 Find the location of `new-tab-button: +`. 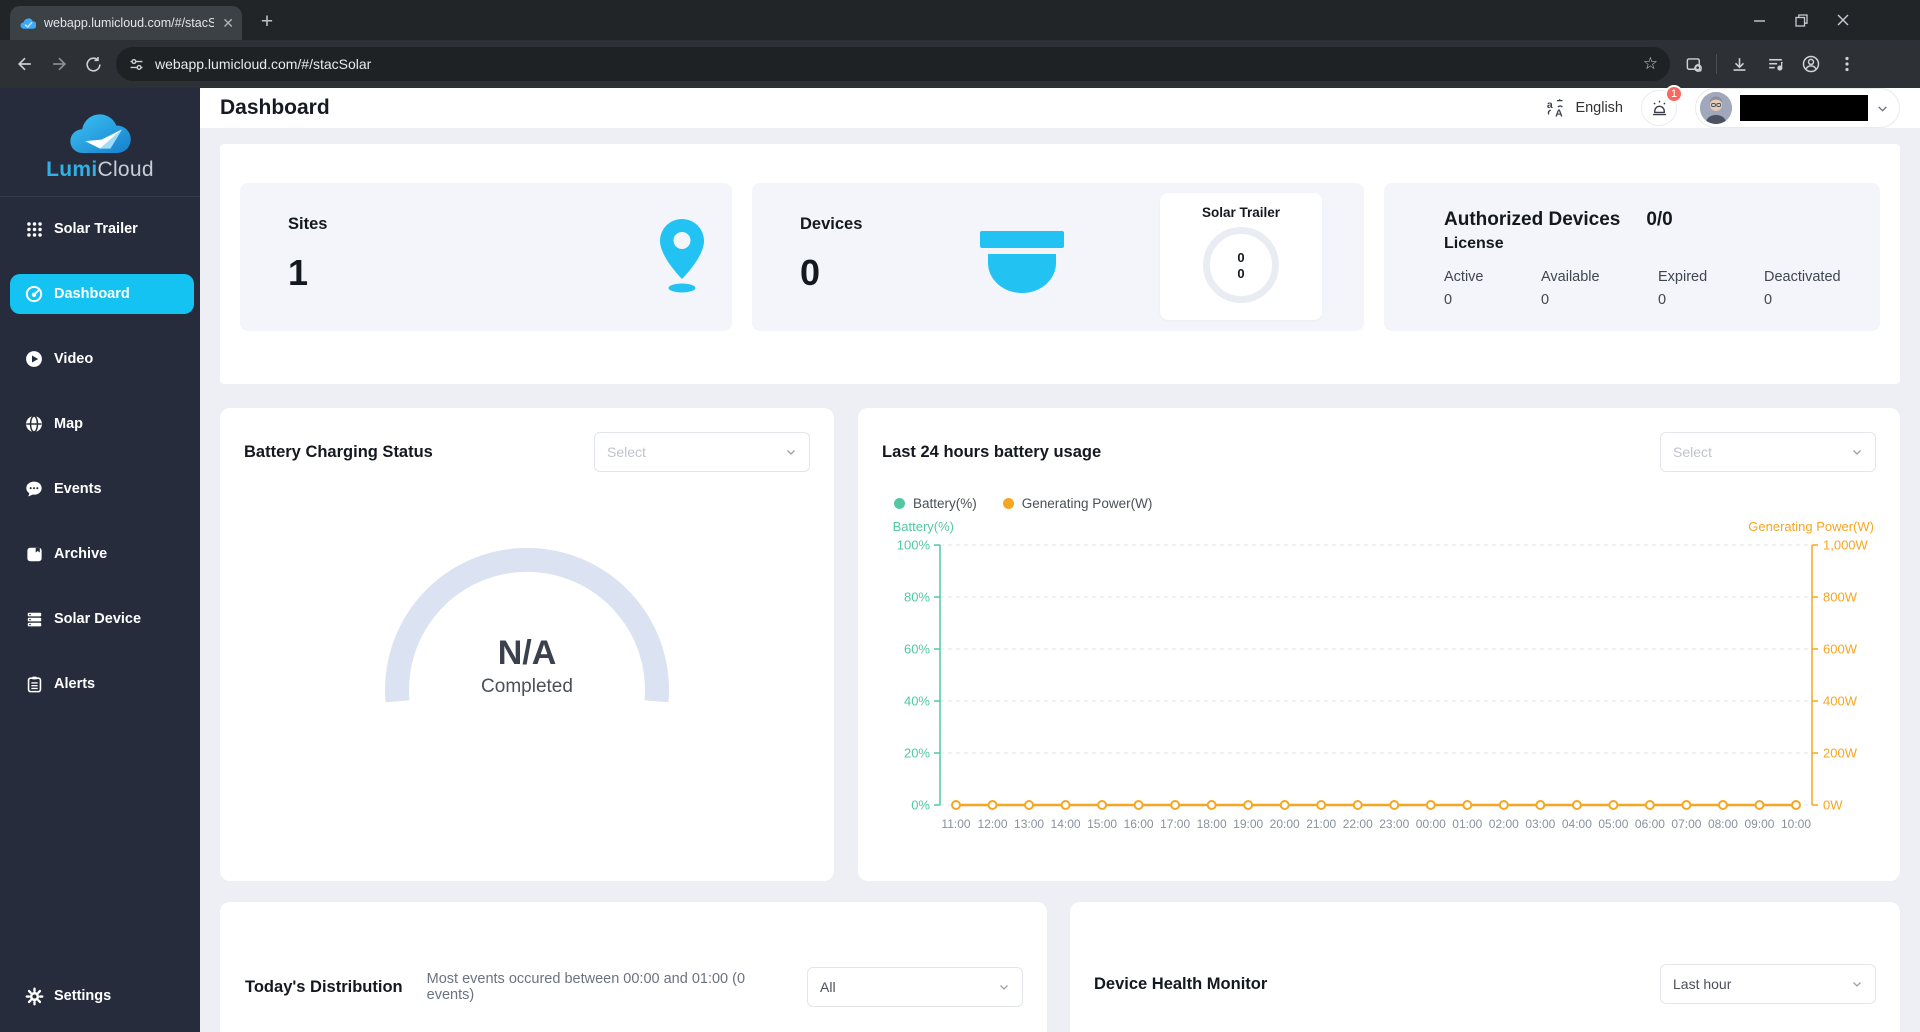

new-tab-button: + is located at coordinates (267, 21).